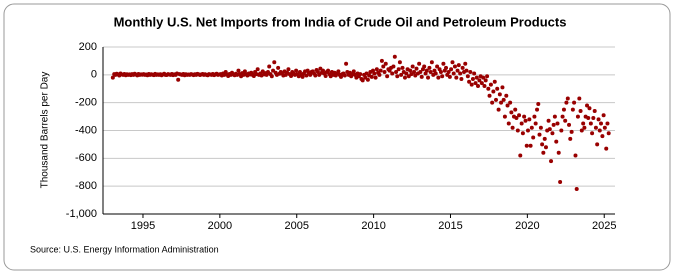  What do you see at coordinates (373, 226) in the screenshot?
I see `x-tick-label: 2010` at bounding box center [373, 226].